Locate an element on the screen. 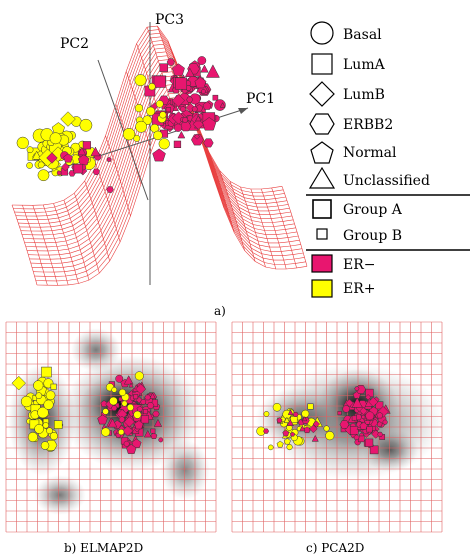 The height and width of the screenshot is (558, 474). pc1-label: PC1 is located at coordinates (260, 99).